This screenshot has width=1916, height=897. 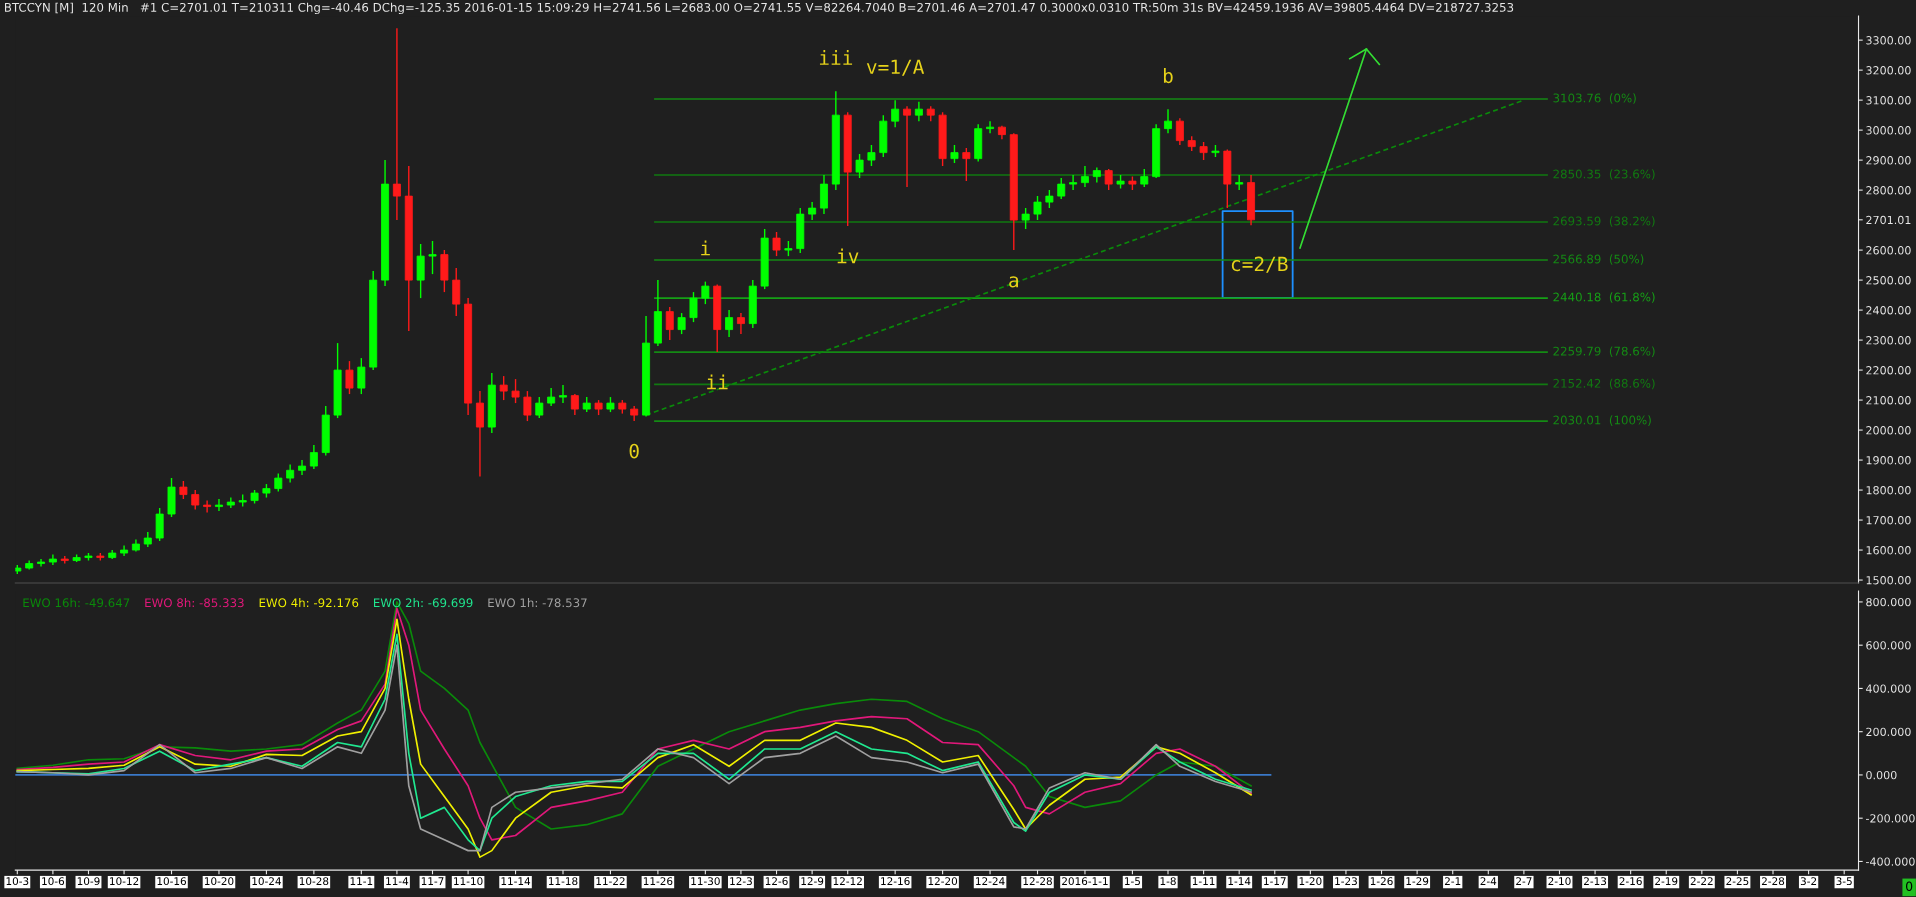 What do you see at coordinates (759, 8) in the screenshot?
I see `chart-title: BTCCYN [M] 120 Min #1 C=2701.01 T=210311 Chg=-40.46 DChg=-125.35 2016-01-15 15:09:29 H=2741.56 L=2683.00 O=2741.55 V=82264.7040 B=2701.46 A=2701.47 0.3000x0.0310 TR:50m 31s BV=42459.1936 AV=39805.4464 DV=218727.3253` at bounding box center [759, 8].